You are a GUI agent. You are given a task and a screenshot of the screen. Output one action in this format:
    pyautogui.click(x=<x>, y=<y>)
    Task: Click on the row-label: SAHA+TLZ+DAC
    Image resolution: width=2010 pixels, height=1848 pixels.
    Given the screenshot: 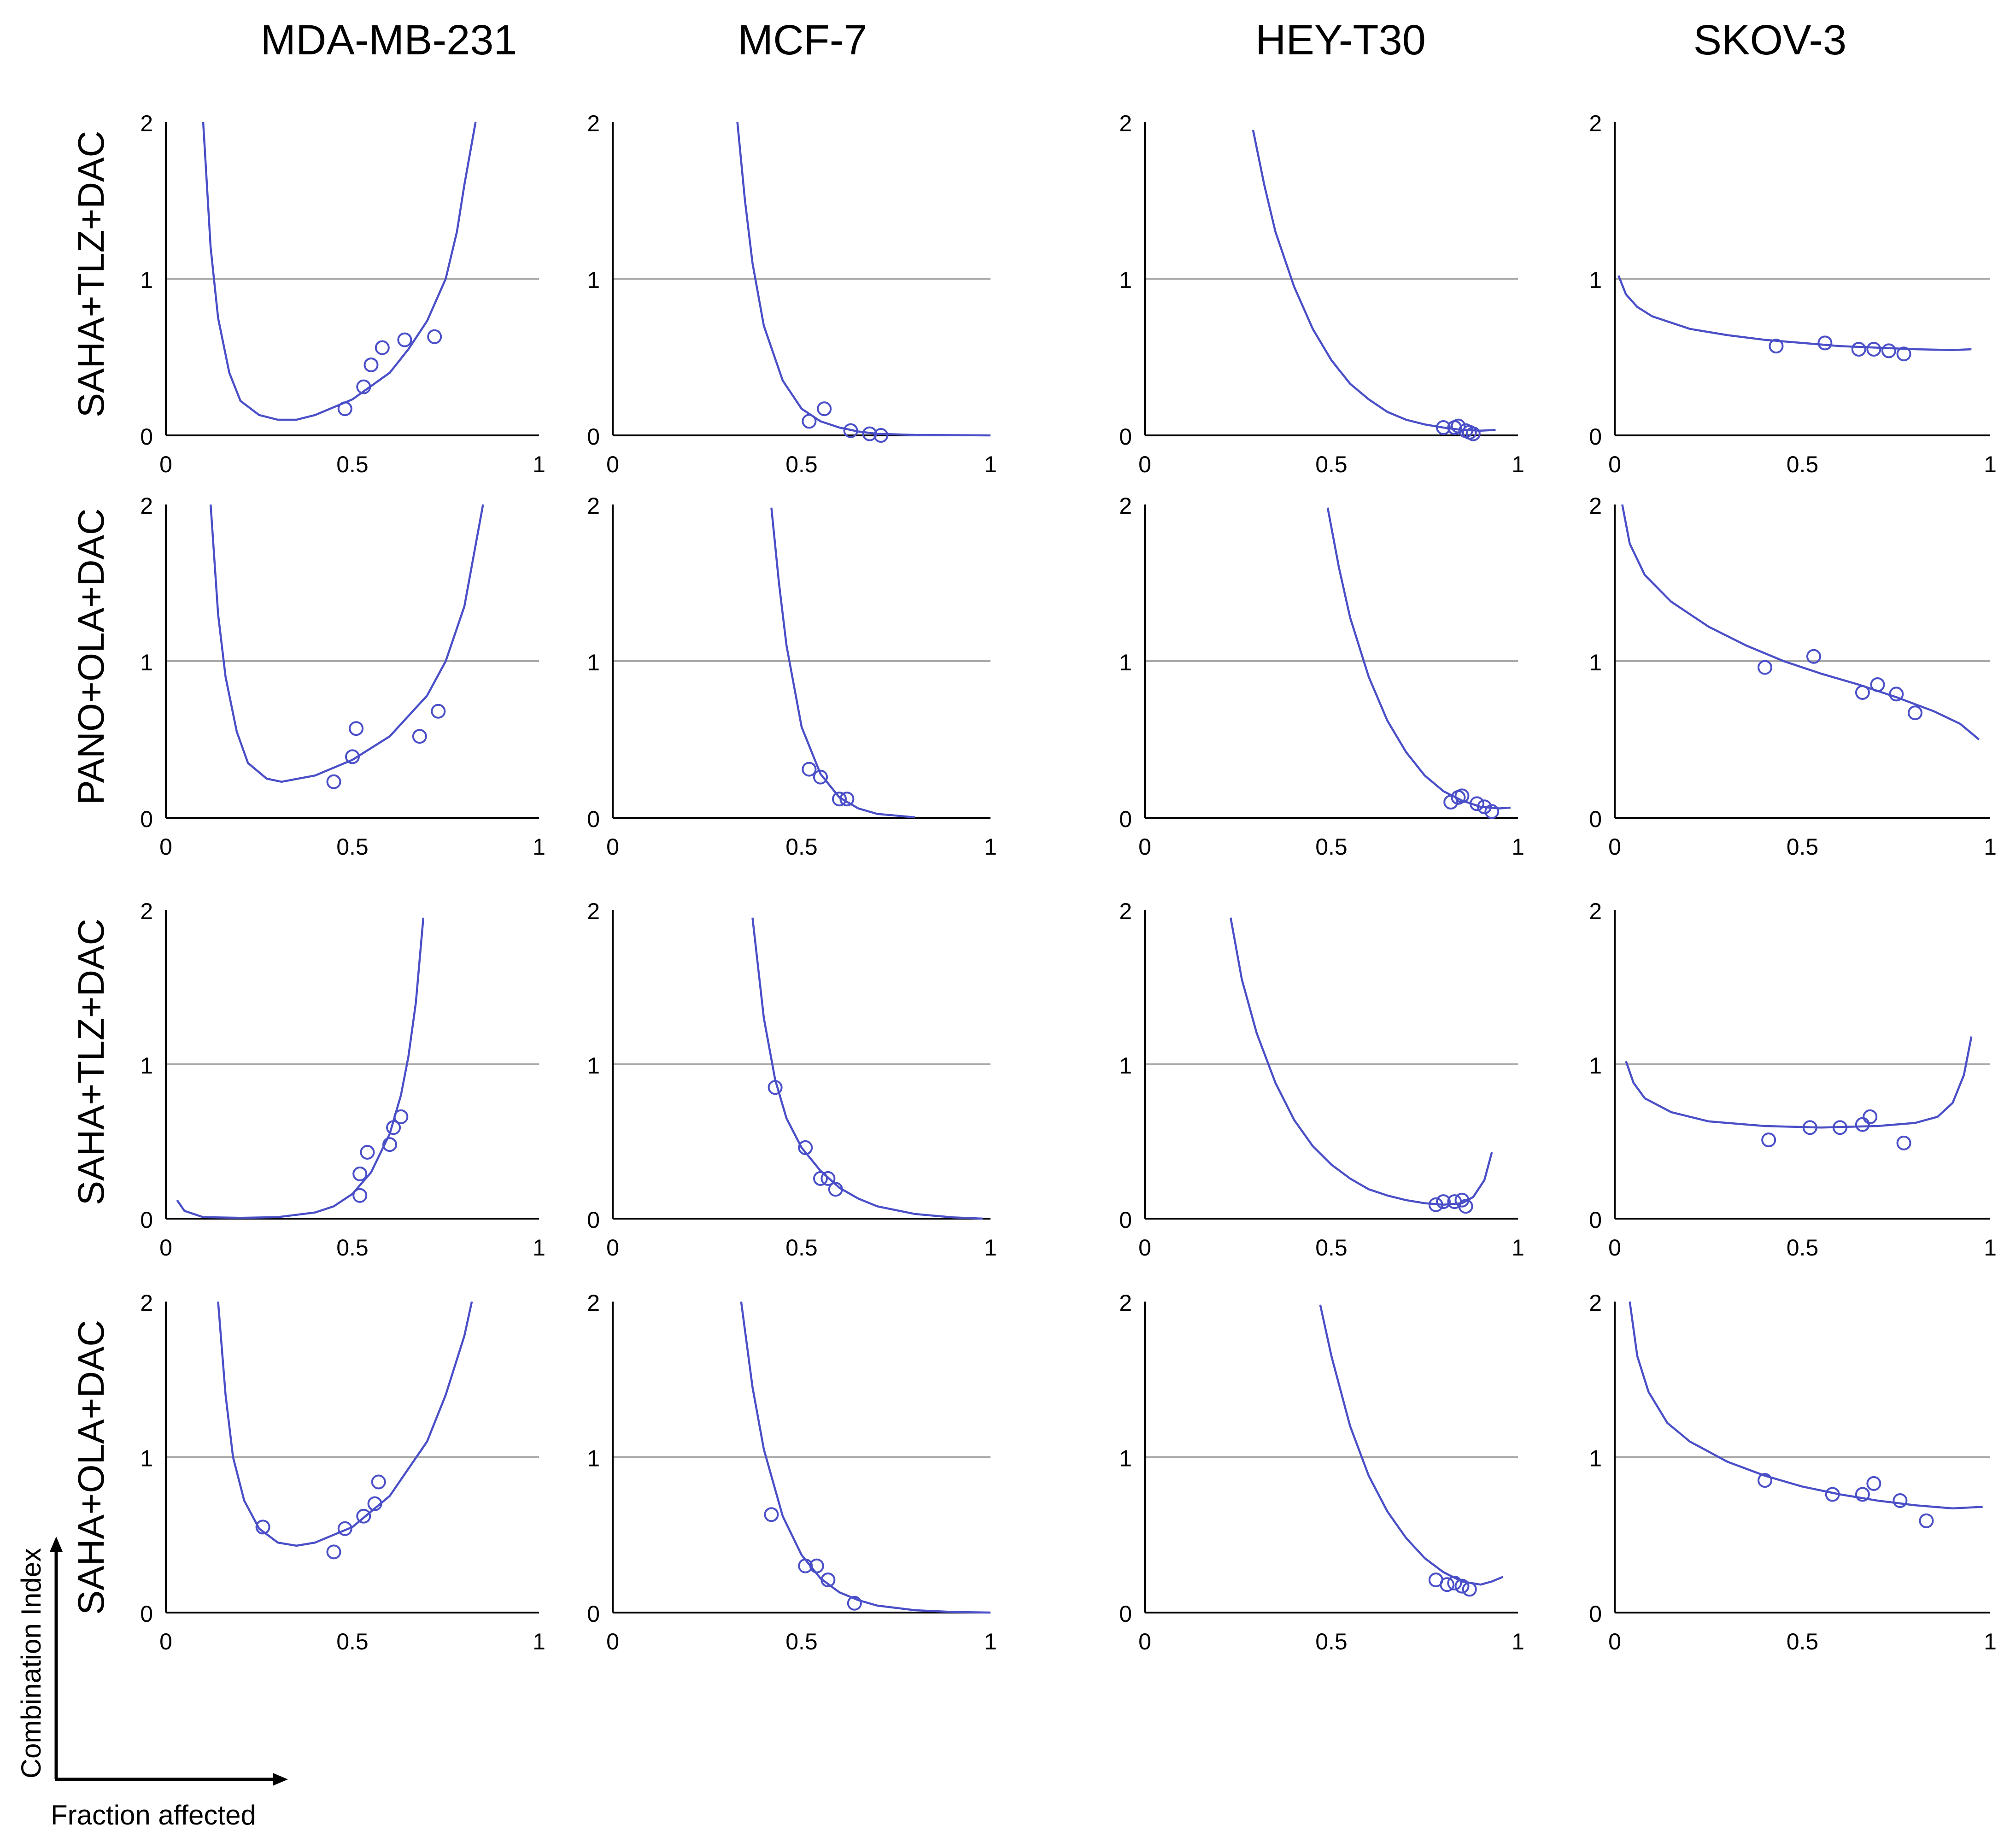 What is the action you would take?
    pyautogui.click(x=90, y=274)
    